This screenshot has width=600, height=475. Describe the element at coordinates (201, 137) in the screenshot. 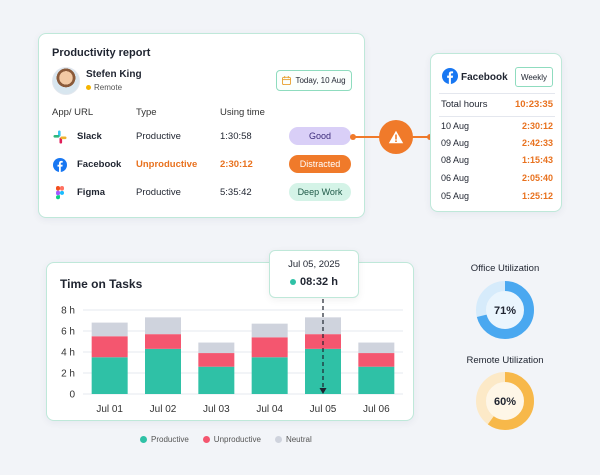

I see `table-row: Slack Productive 1:30:58 Good` at that location.